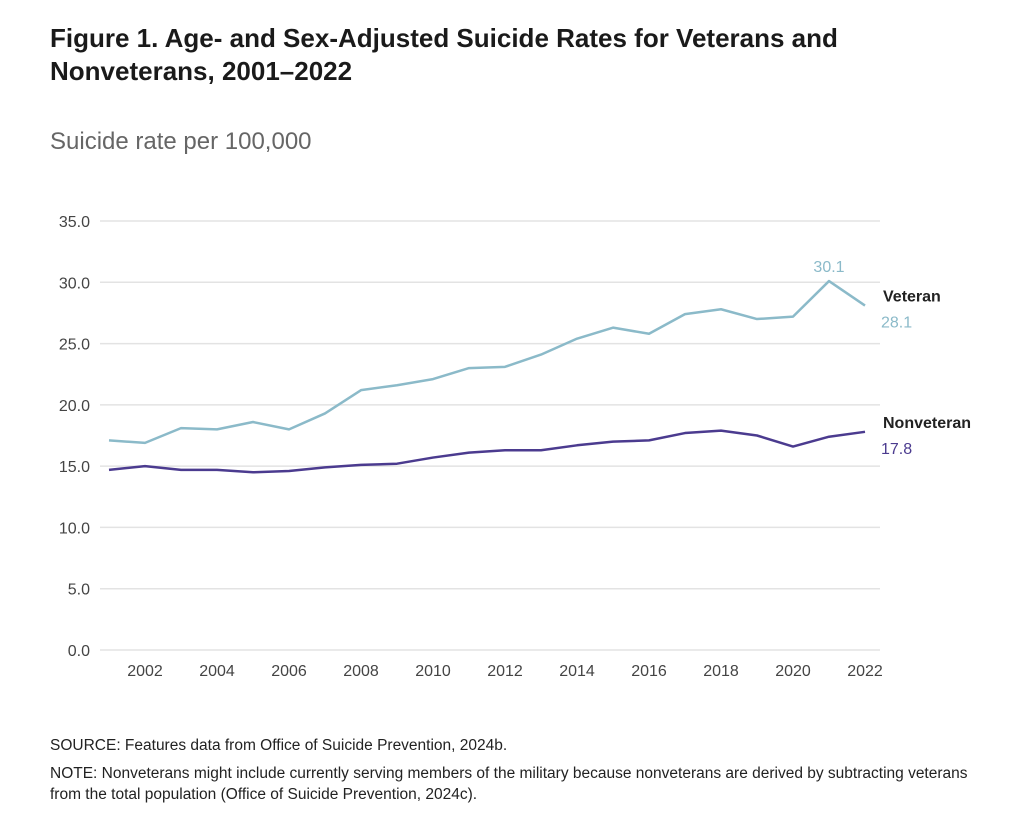  I want to click on y-tick-label: 30.0, so click(74, 283).